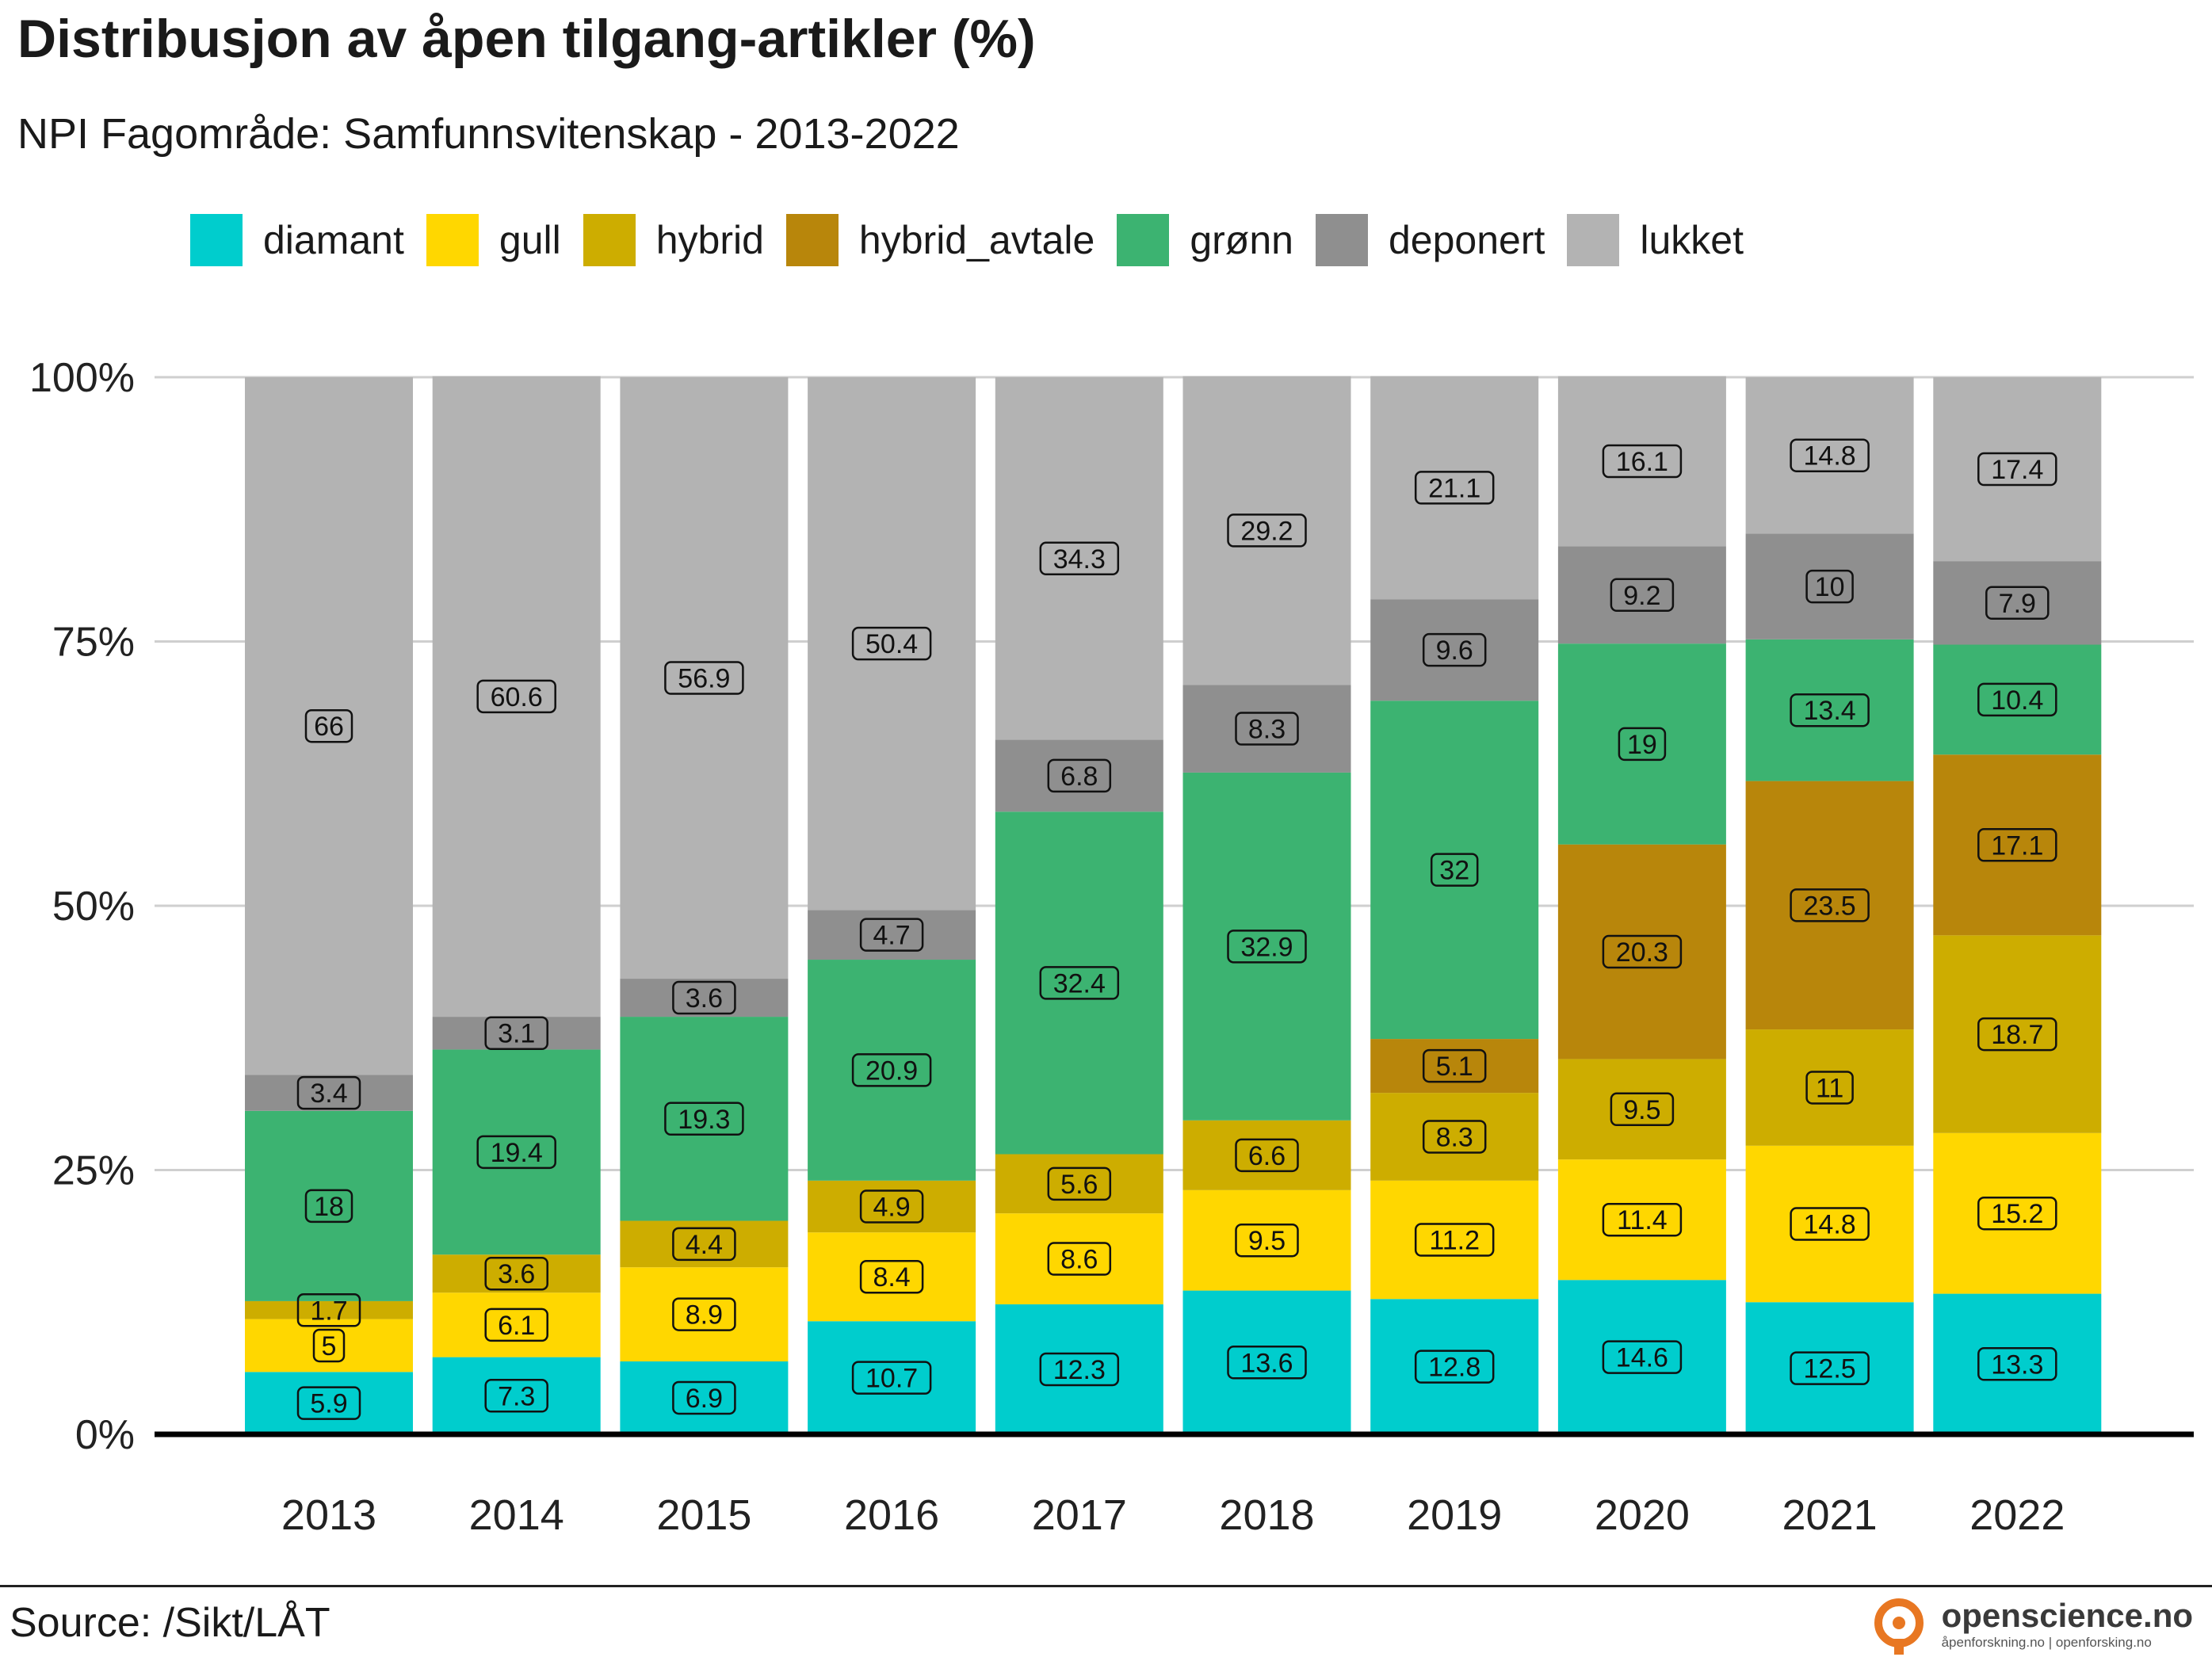 The image size is (2212, 1657). Describe the element at coordinates (1829, 455) in the screenshot. I see `bar-segment-lukket-2021` at that location.